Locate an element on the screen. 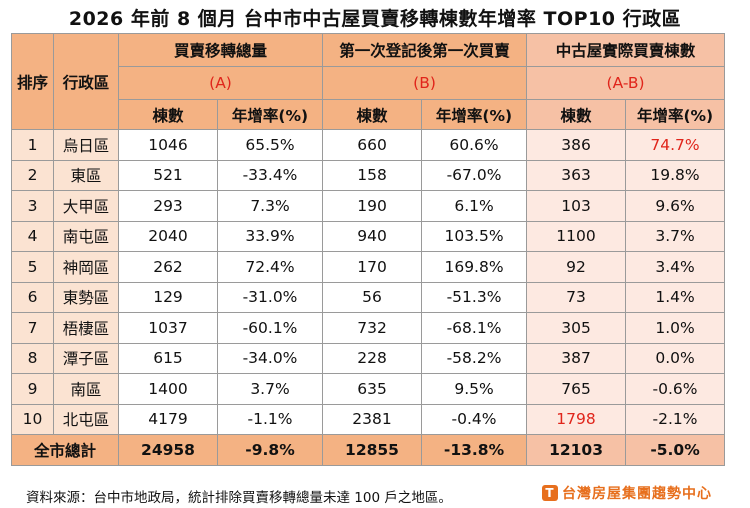 The width and height of the screenshot is (750, 508). header-a-growth: 年增率(%) is located at coordinates (270, 114).